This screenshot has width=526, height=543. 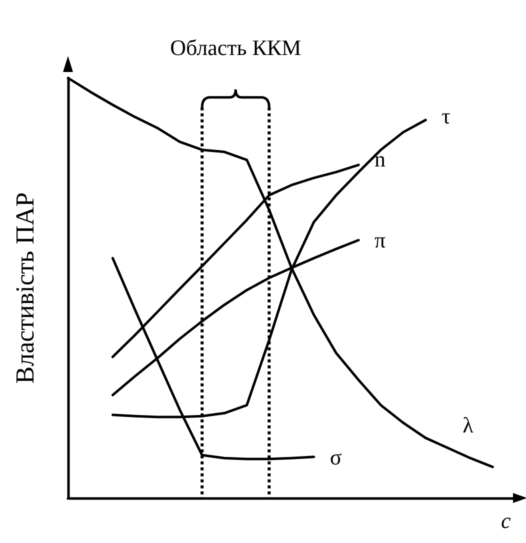 What do you see at coordinates (506, 521) in the screenshot?
I see `x-axis-title: c` at bounding box center [506, 521].